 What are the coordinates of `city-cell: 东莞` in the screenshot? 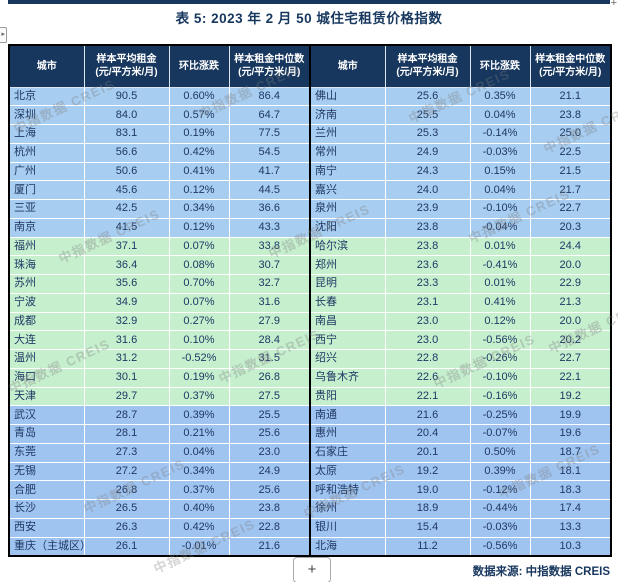 It's located at (46, 452).